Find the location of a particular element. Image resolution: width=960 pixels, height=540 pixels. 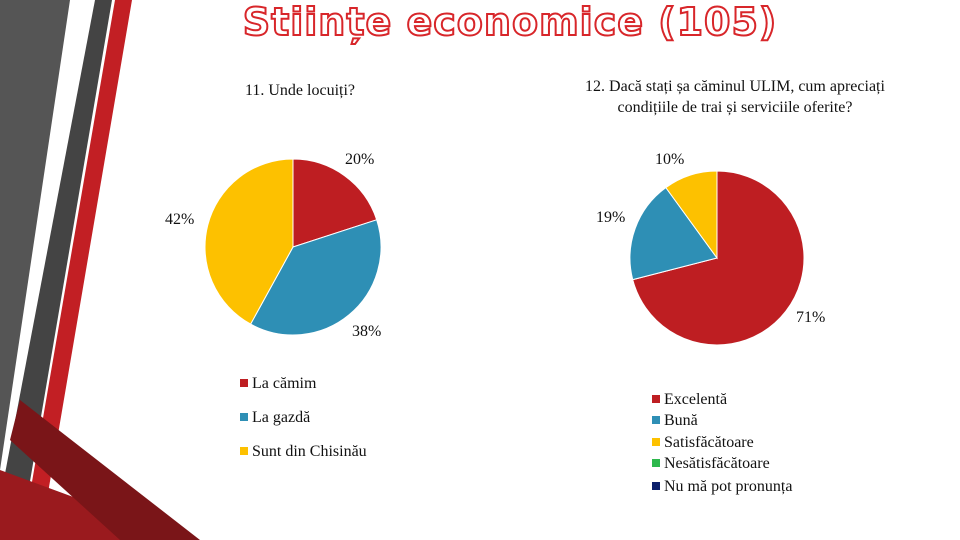

legend-label: Nesătisfăcătoare is located at coordinates (717, 463).